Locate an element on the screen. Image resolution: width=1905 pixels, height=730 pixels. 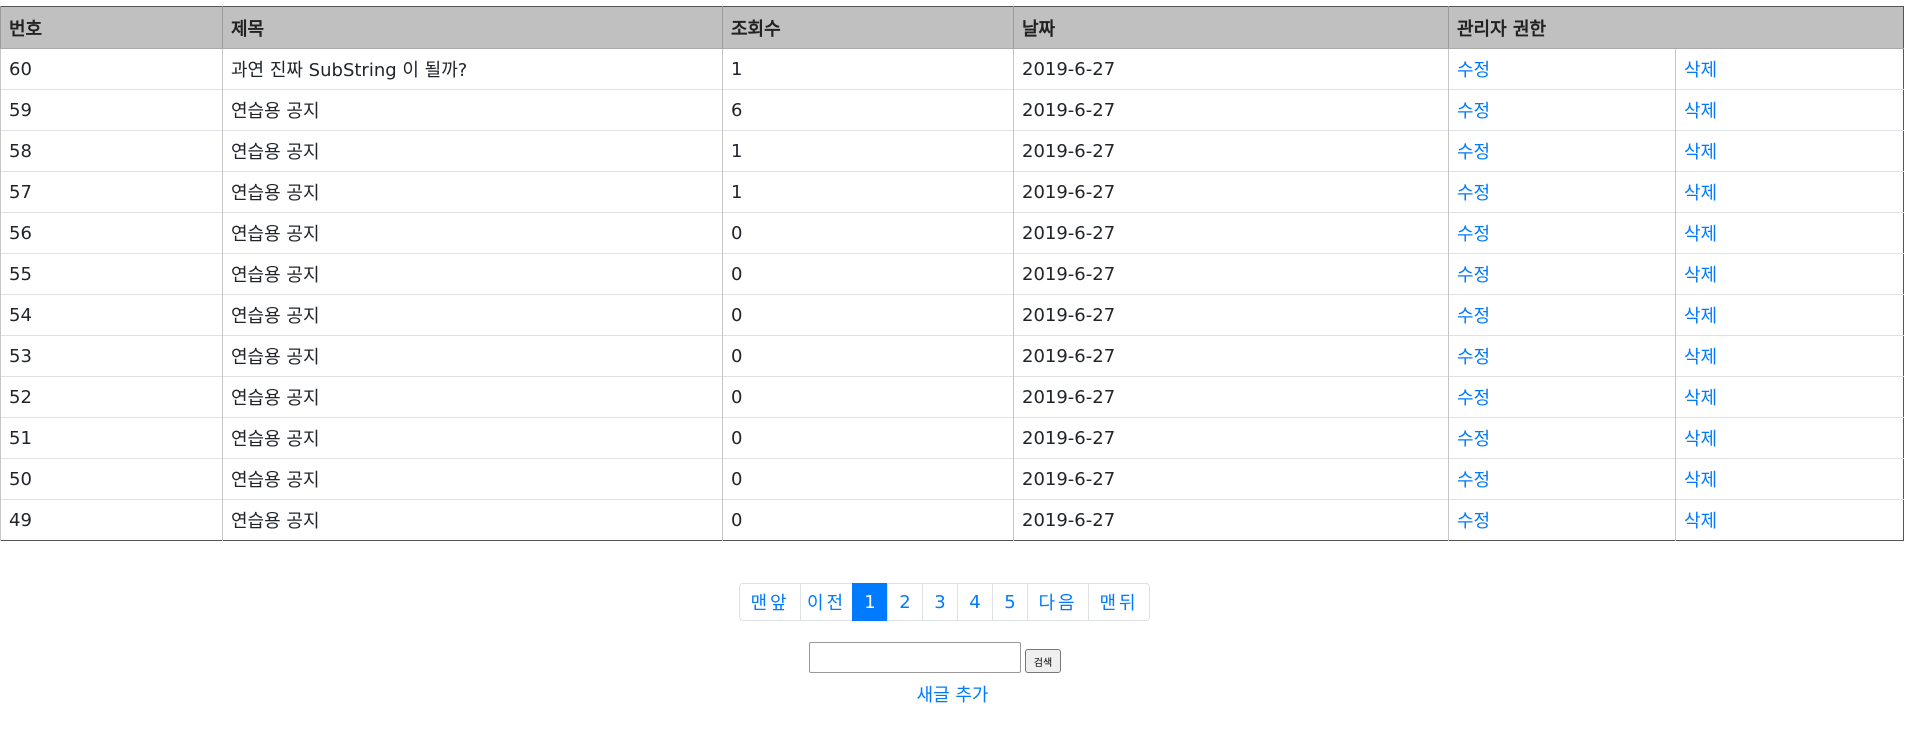
new-post-link: 새글 추가 is located at coordinates (952, 695).